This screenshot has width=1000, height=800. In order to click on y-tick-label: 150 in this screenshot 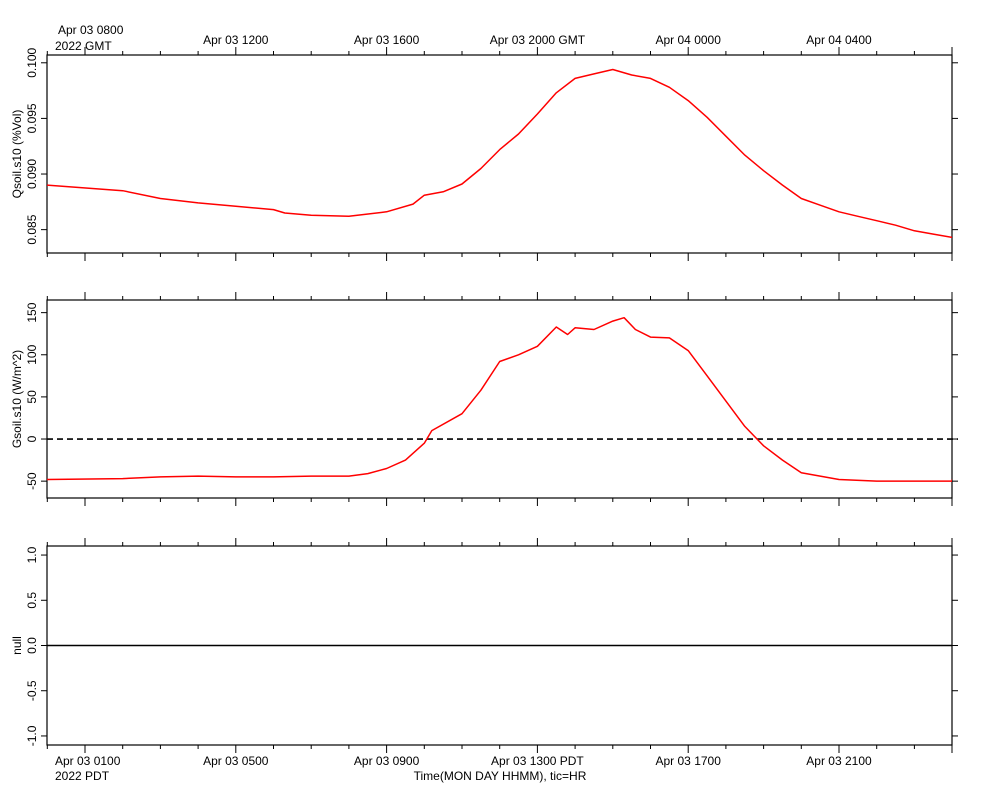, I will do `click(32, 312)`.